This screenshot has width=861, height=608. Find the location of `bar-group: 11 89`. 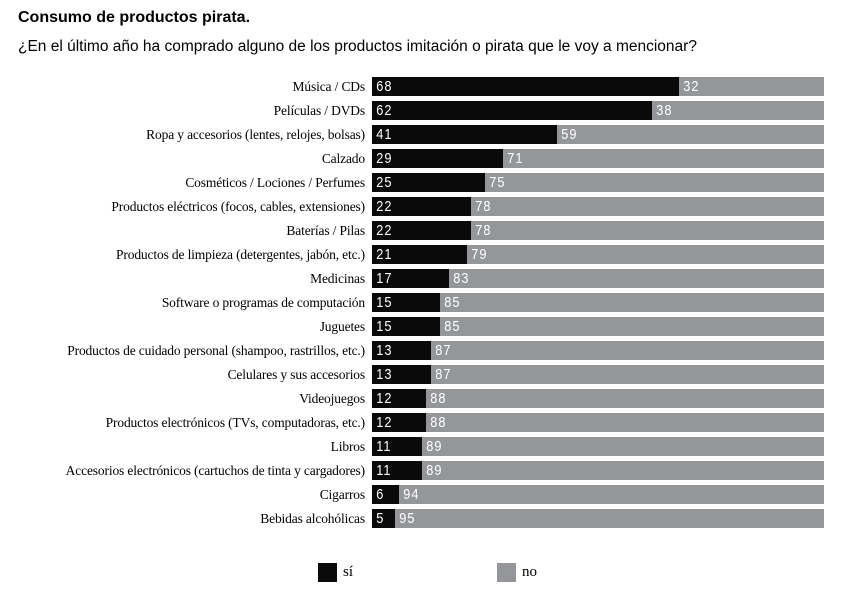

bar-group: 11 89 is located at coordinates (598, 446).